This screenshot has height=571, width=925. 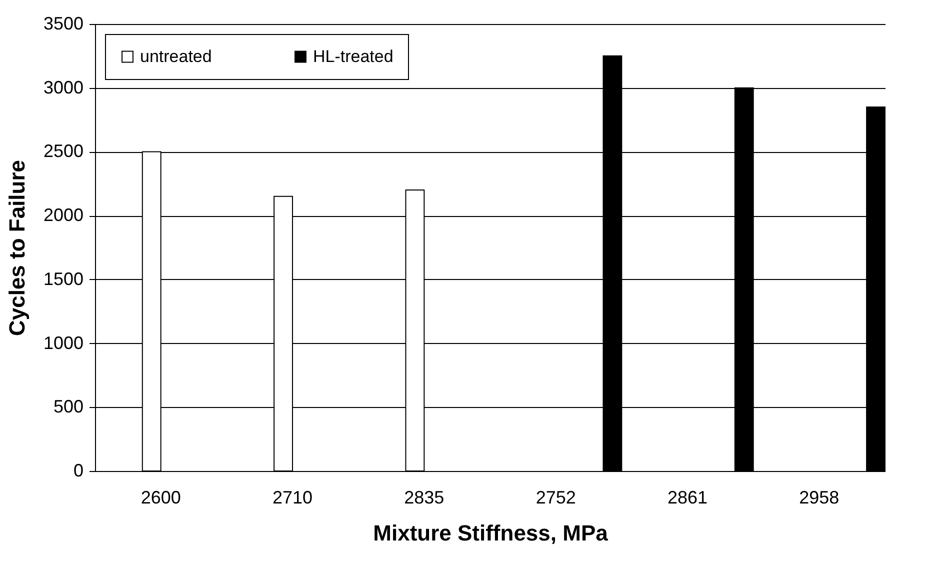 What do you see at coordinates (292, 498) in the screenshot?
I see `x-tick-label: 2710` at bounding box center [292, 498].